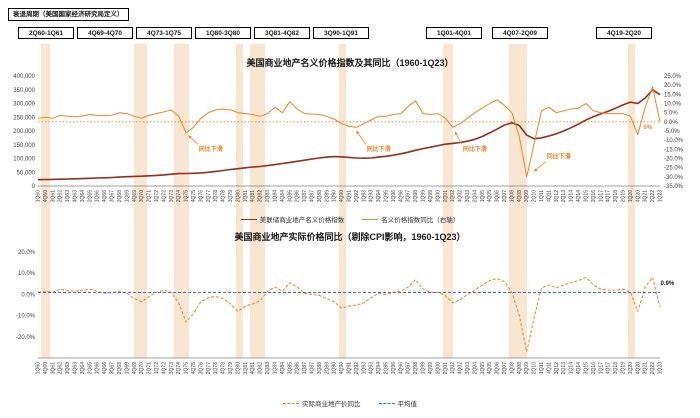  Describe the element at coordinates (587, 368) in the screenshot. I see `svg-text: 3Q15` at that location.